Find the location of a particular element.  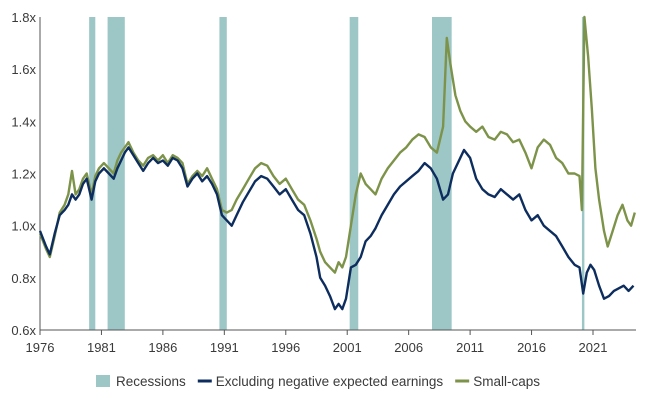

x-tick-label: 1976 is located at coordinates (40, 347).